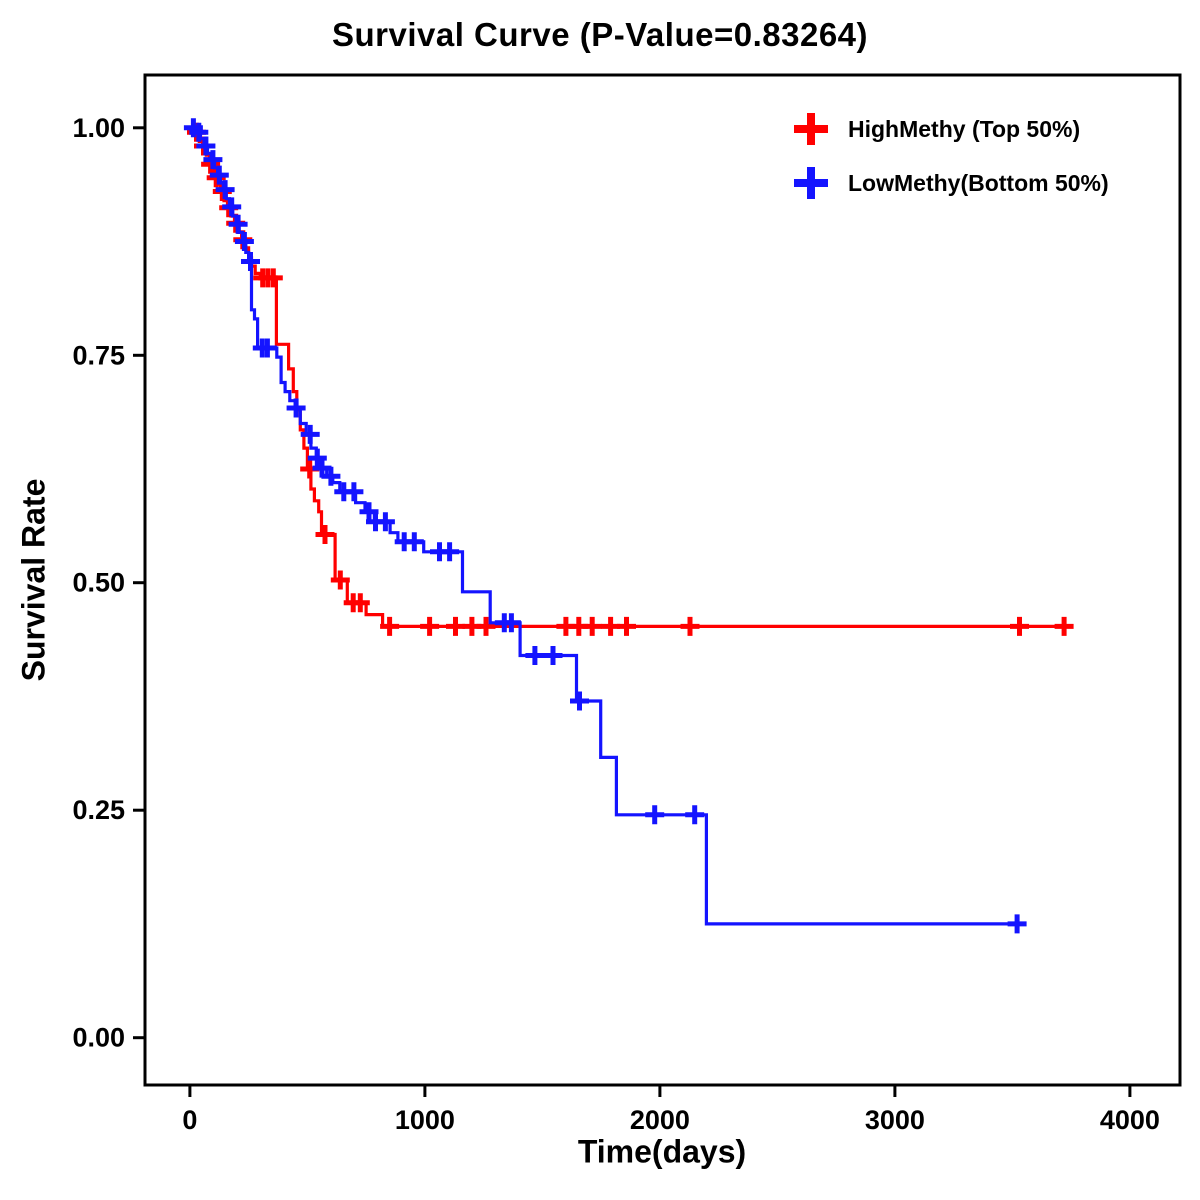  Describe the element at coordinates (98, 583) in the screenshot. I see `svg-text: 0.50` at that location.